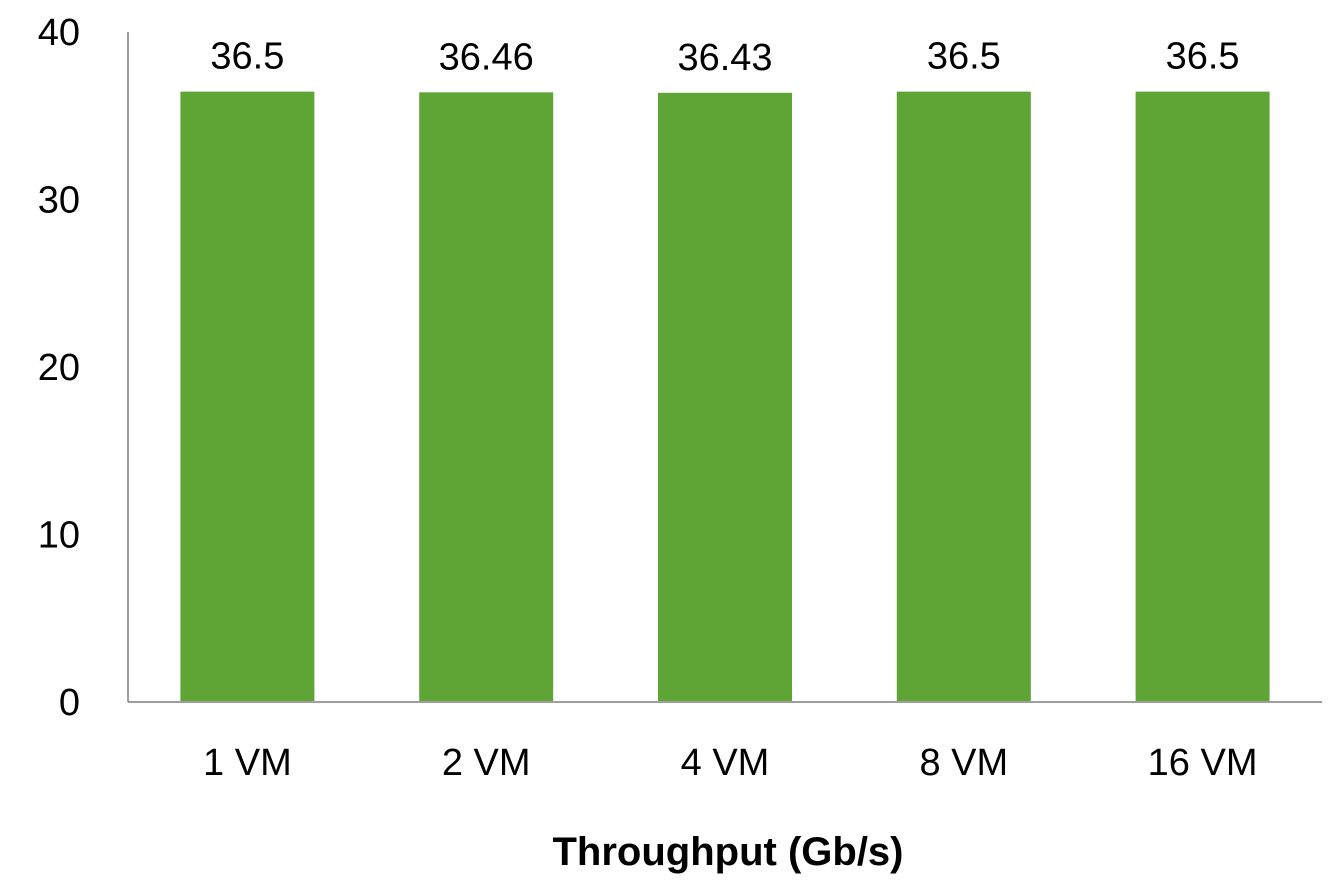 Image resolution: width=1332 pixels, height=893 pixels. I want to click on y-tick-label: 40, so click(59, 33).